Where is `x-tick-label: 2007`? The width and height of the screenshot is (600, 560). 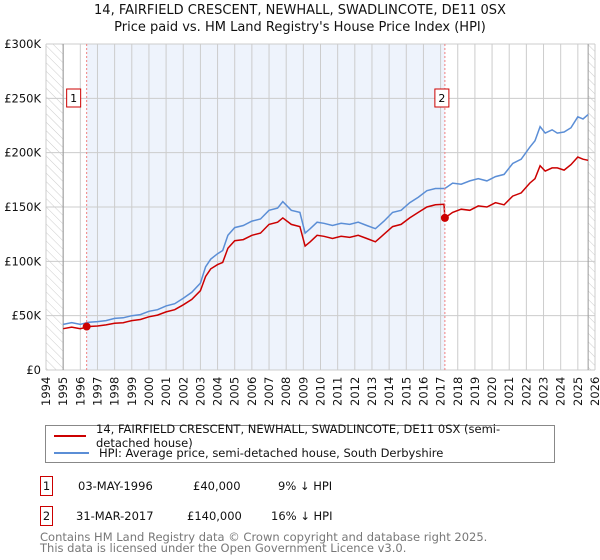 x-tick-label: 2007 is located at coordinates (269, 391).